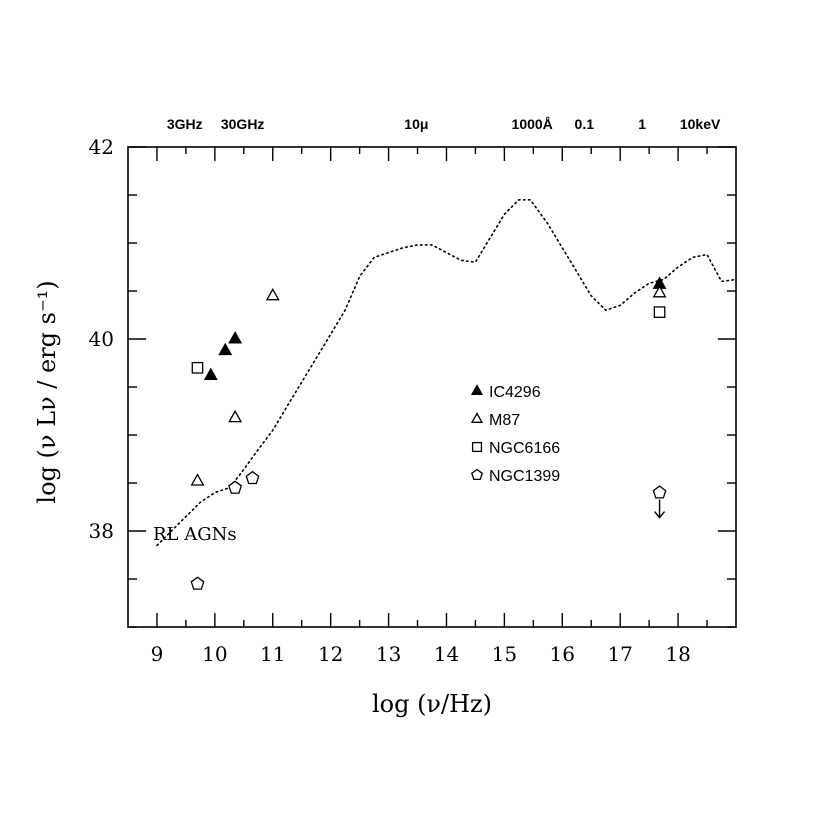 The height and width of the screenshot is (830, 830). What do you see at coordinates (157, 654) in the screenshot?
I see `x-tick-label: 9` at bounding box center [157, 654].